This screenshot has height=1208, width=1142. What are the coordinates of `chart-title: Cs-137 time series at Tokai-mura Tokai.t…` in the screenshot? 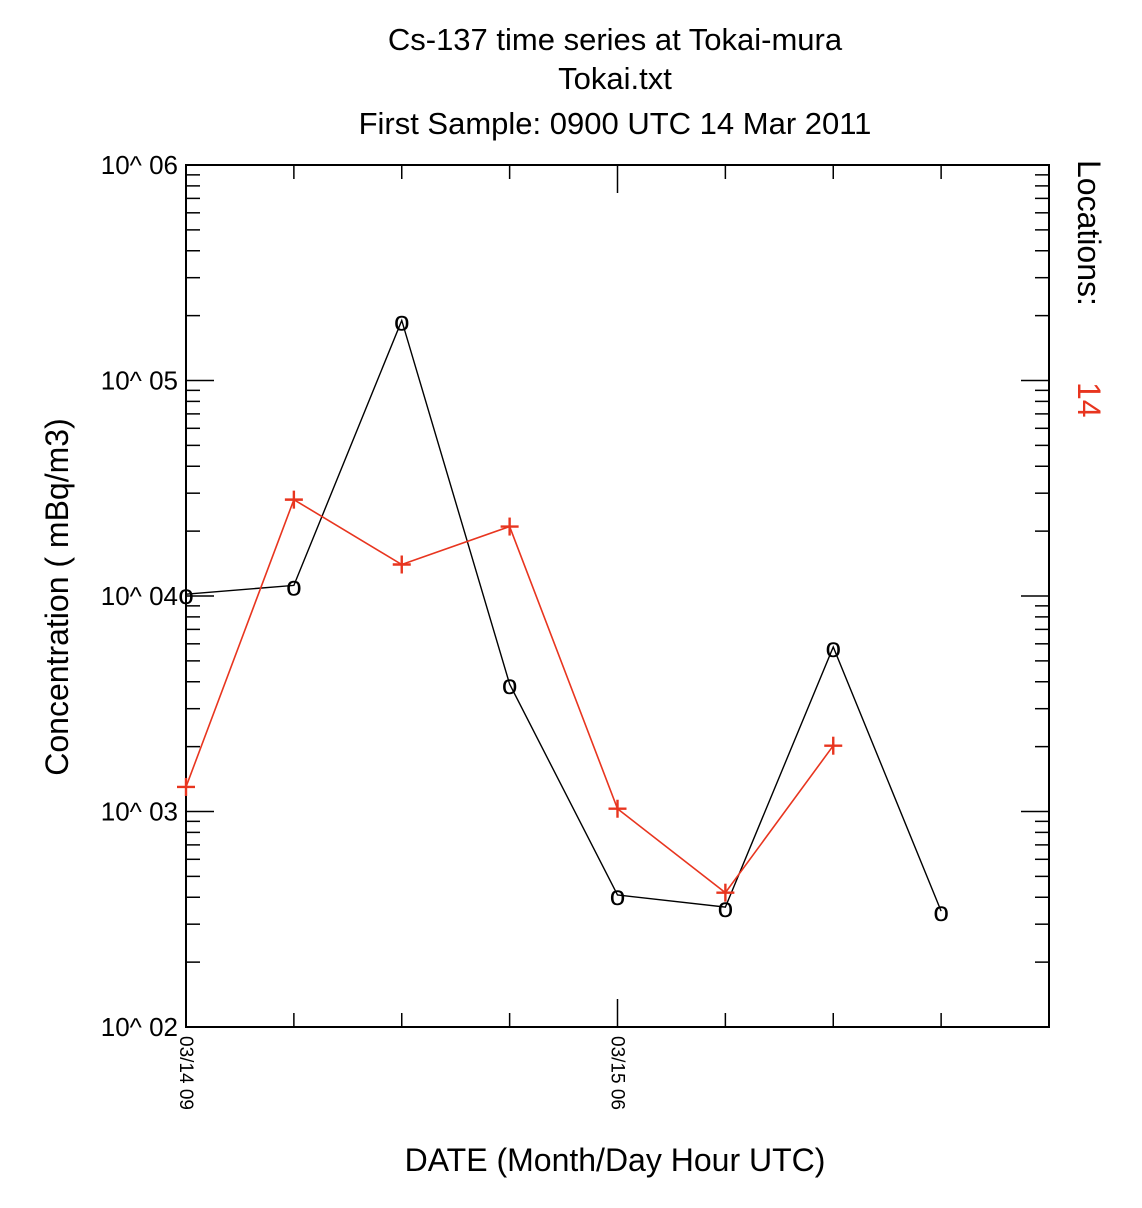 It's located at (615, 81).